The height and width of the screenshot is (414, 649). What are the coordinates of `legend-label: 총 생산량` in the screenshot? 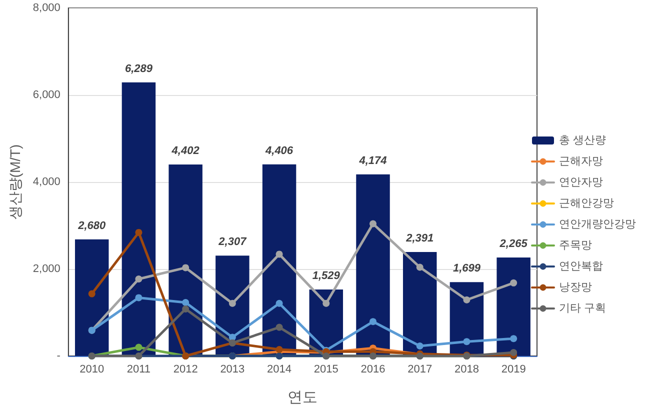 It's located at (582, 140).